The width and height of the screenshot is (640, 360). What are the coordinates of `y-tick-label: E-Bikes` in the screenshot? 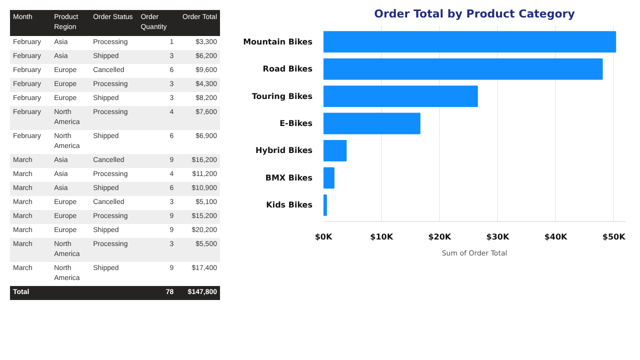 It's located at (296, 123).